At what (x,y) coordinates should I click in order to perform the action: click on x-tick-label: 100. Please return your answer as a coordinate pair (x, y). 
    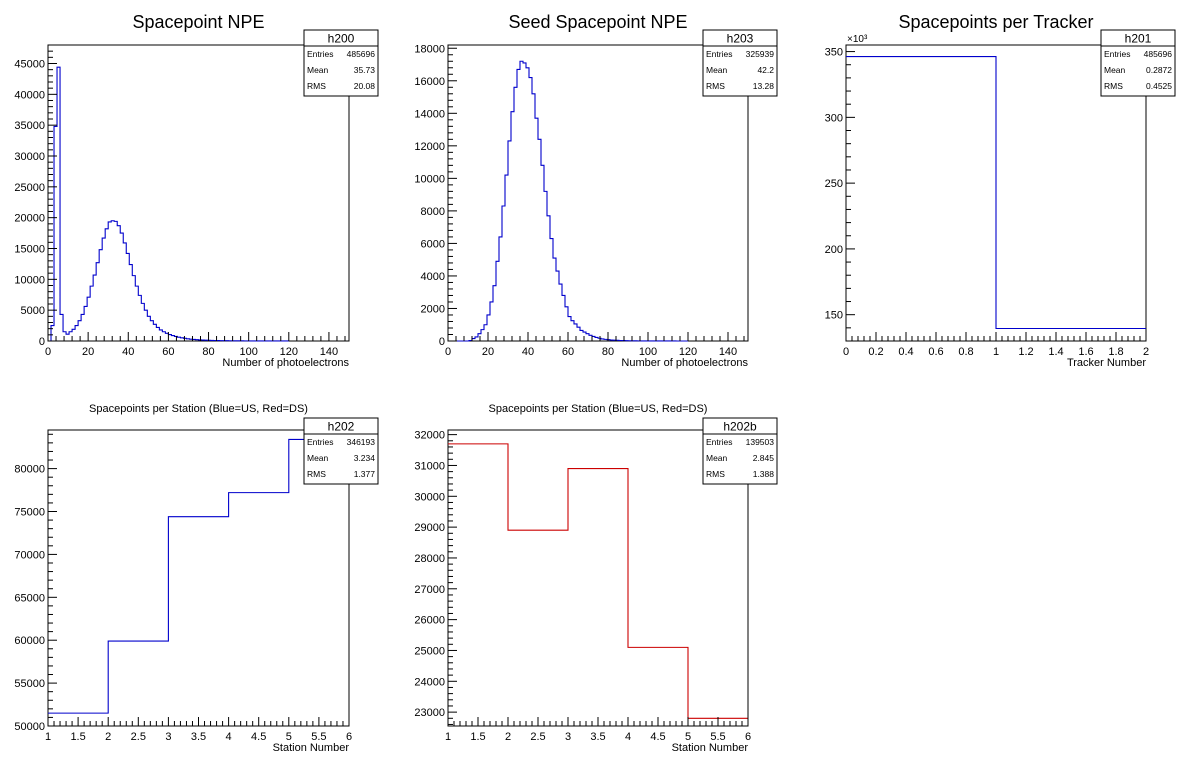
    Looking at the image, I should click on (648, 352).